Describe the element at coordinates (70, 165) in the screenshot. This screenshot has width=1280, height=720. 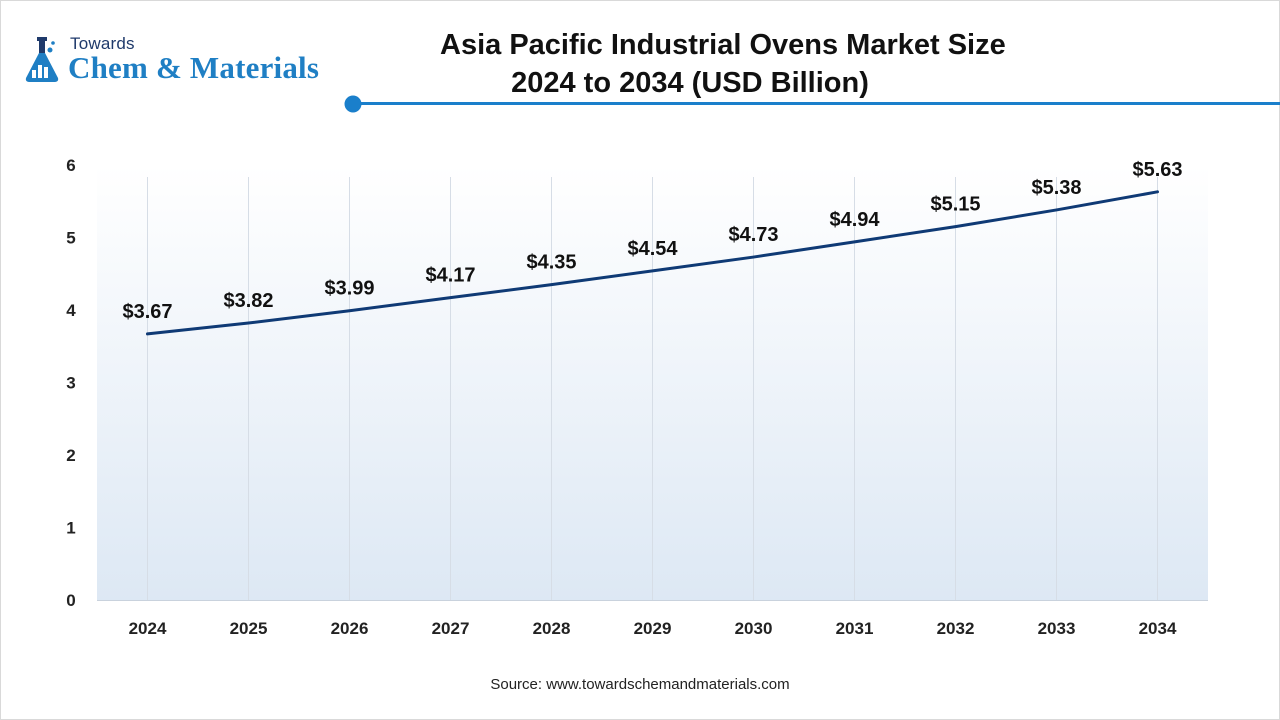
I see `y-tick-label: 6` at that location.